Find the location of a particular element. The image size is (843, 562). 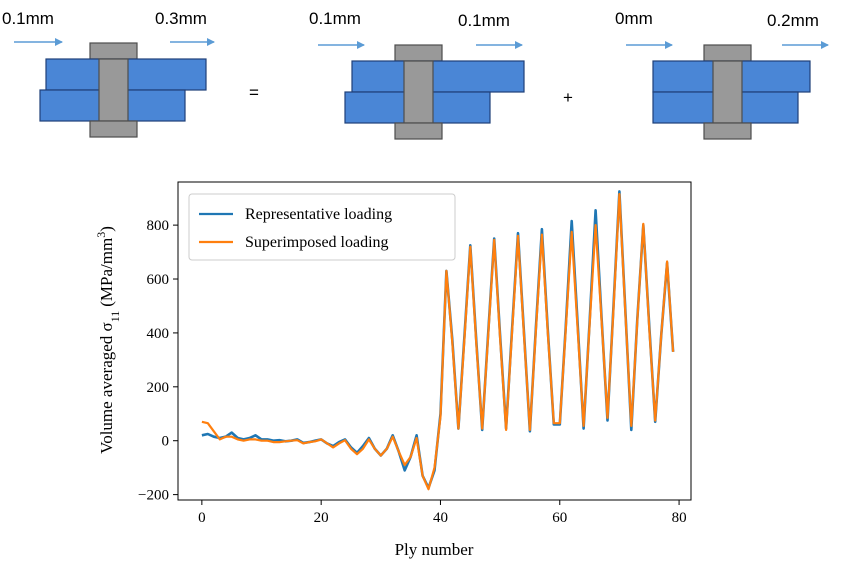

panel-1-bolt-nut is located at coordinates (113, 129).